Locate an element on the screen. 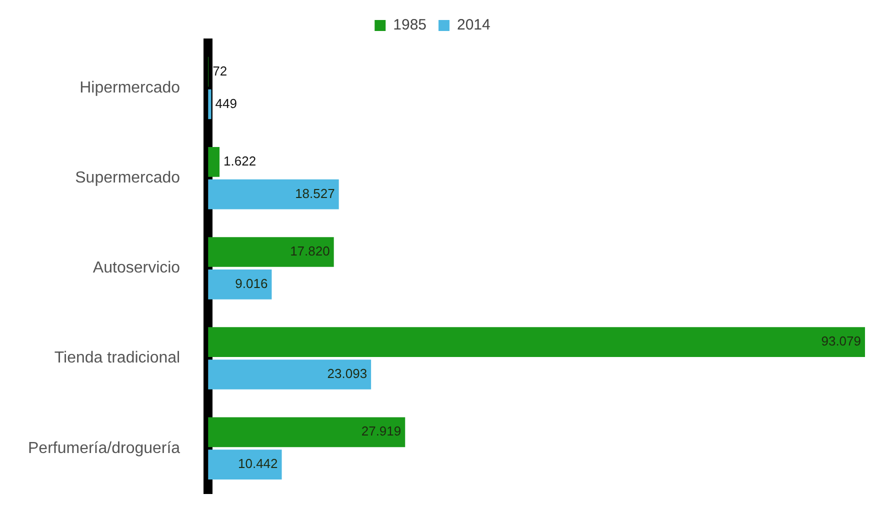 The image size is (869, 531). data-label: 18.527 is located at coordinates (315, 193).